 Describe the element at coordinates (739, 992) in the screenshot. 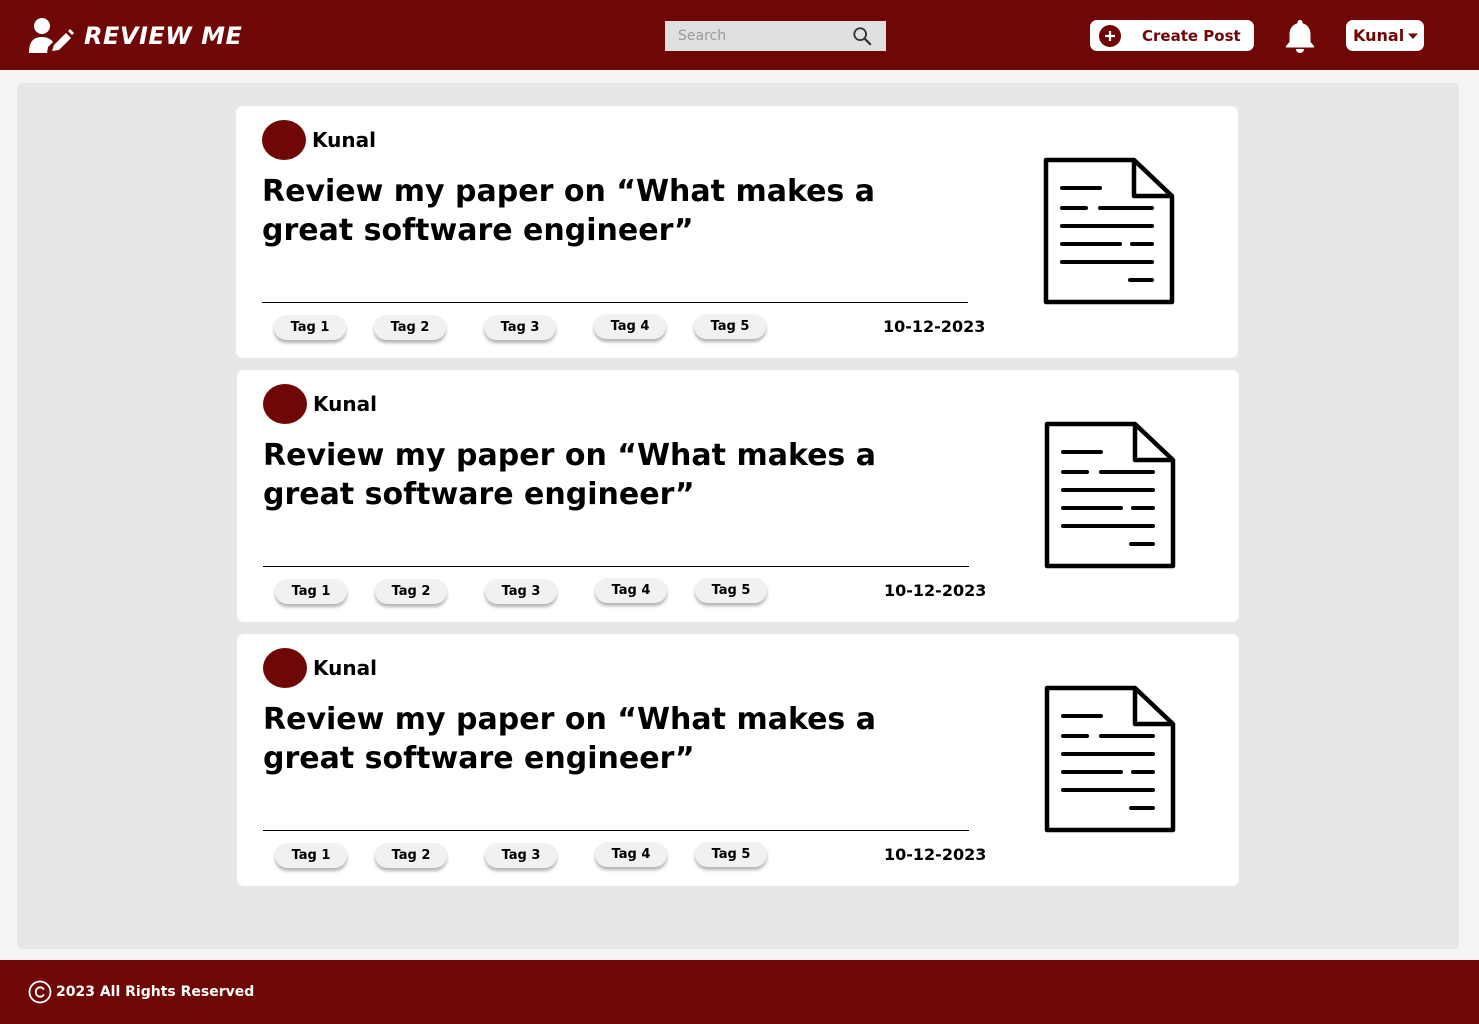

I see `footer: 2023 All Rights Reserved` at that location.